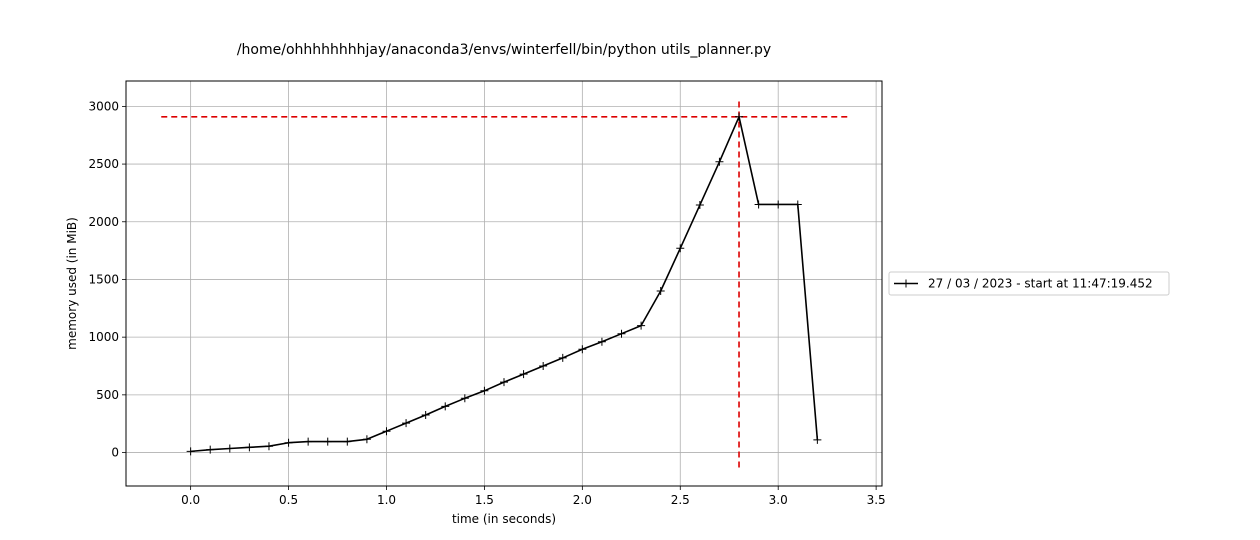 The image size is (1260, 540). Describe the element at coordinates (190, 500) in the screenshot. I see `x-tick-label: 0.0` at that location.